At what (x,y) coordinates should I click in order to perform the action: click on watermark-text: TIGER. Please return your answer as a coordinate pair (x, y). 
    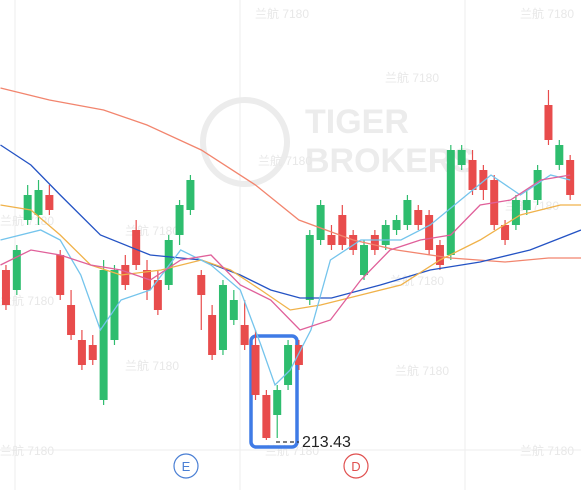
    Looking at the image, I should click on (357, 122).